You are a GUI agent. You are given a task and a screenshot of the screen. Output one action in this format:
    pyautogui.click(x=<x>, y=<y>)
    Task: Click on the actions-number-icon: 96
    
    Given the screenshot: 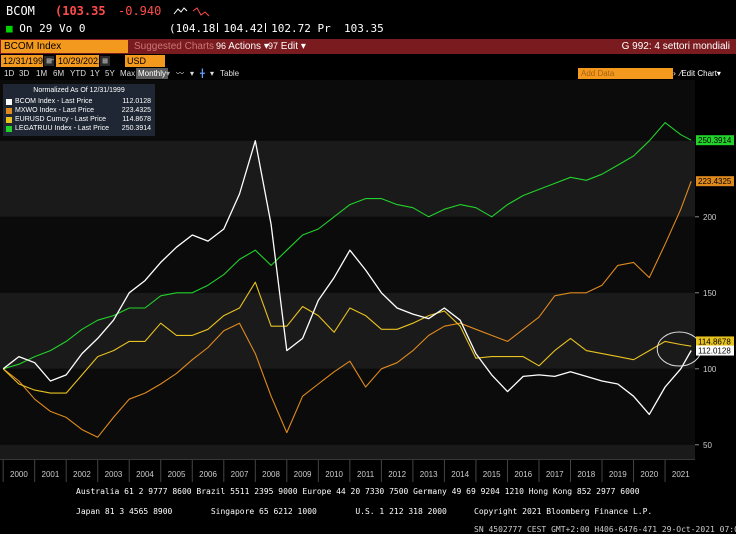 What is the action you would take?
    pyautogui.click(x=221, y=46)
    